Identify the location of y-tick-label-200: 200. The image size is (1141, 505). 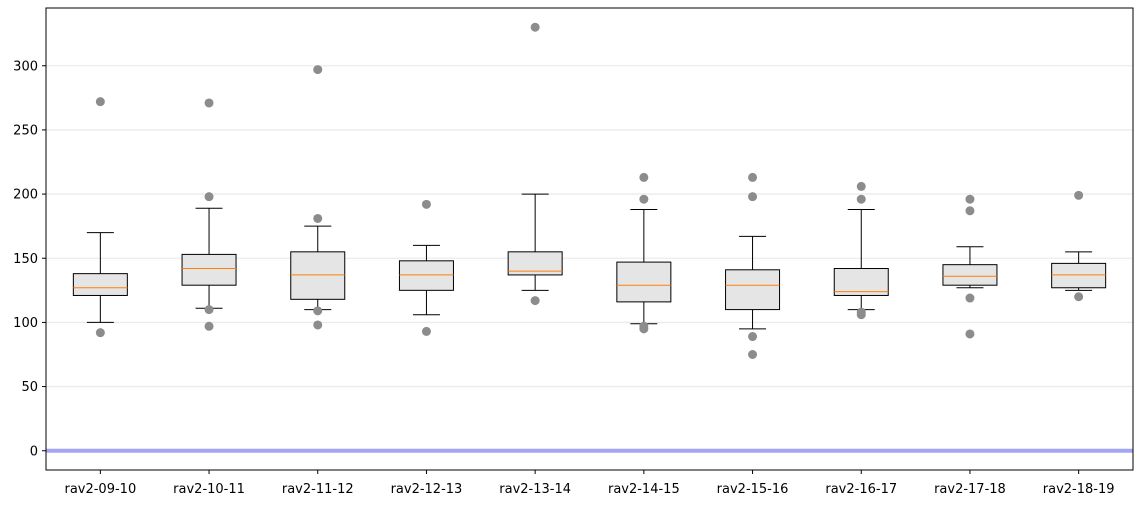
(25, 195).